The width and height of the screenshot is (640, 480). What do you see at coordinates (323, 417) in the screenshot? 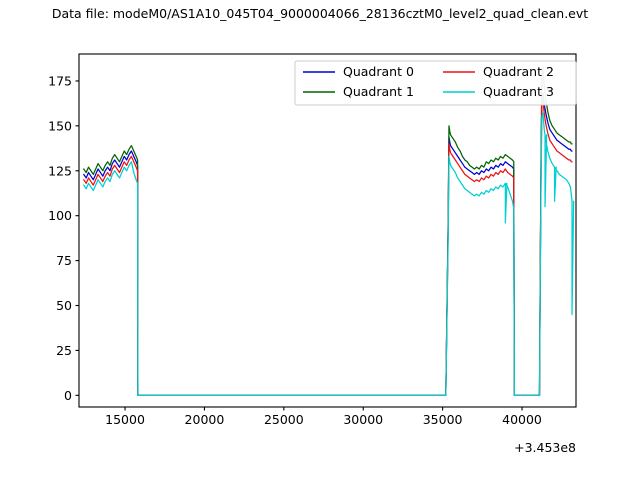
I see `x-axis-ticks: 15000 20000 25000 30000 35000 40000` at bounding box center [323, 417].